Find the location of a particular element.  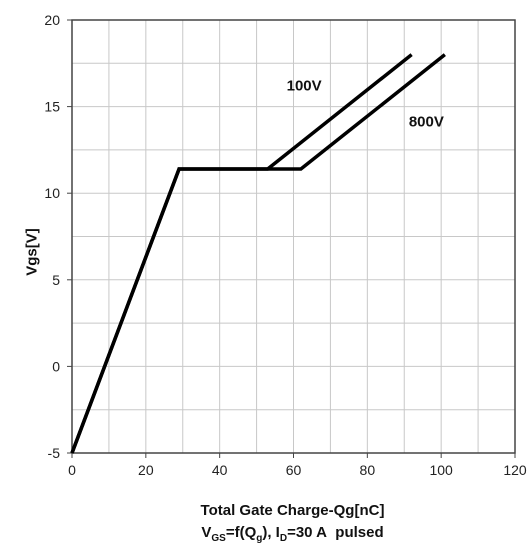

y-tick-label: 10 is located at coordinates (52, 193).